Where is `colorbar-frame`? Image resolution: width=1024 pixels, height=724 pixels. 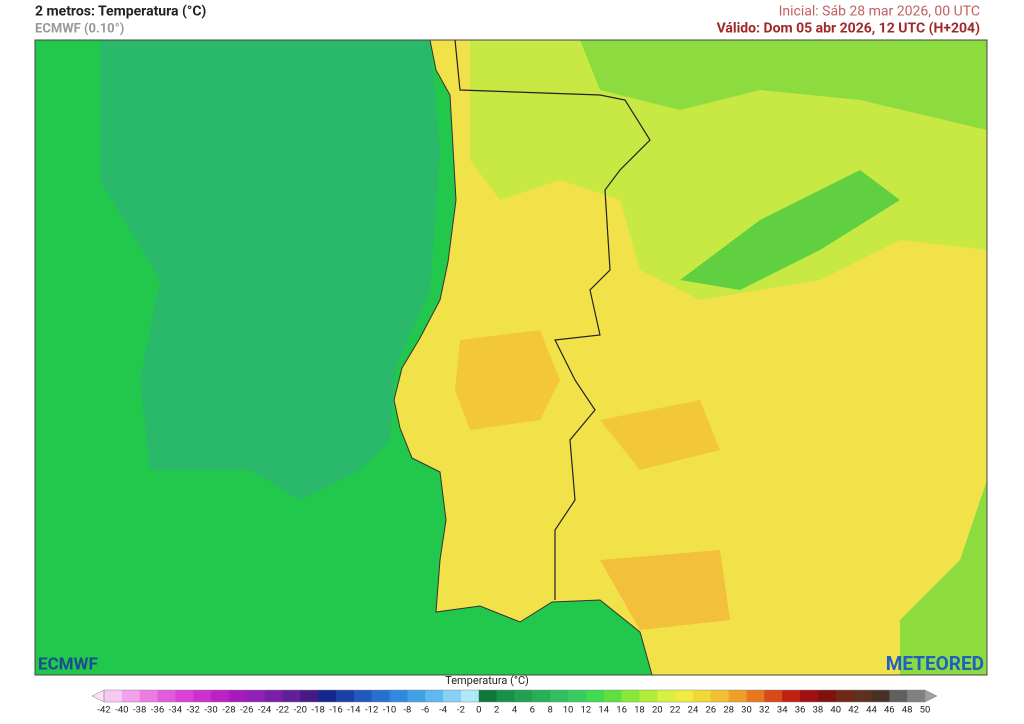
colorbar-frame is located at coordinates (514, 696).